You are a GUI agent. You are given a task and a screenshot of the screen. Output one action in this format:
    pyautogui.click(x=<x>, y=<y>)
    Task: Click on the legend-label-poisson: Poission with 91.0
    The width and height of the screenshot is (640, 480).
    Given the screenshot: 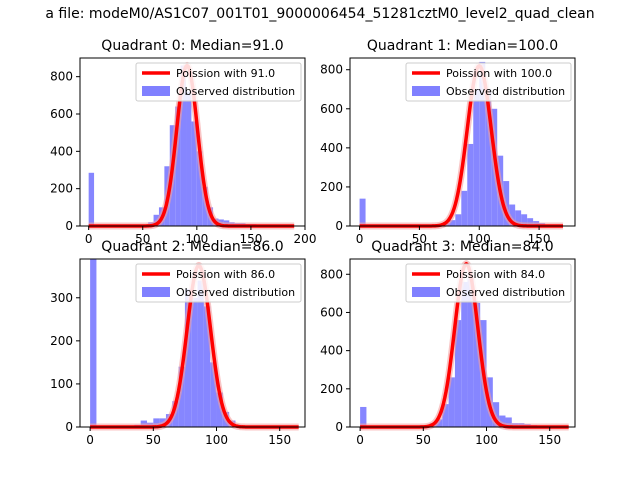 What is the action you would take?
    pyautogui.click(x=225, y=73)
    